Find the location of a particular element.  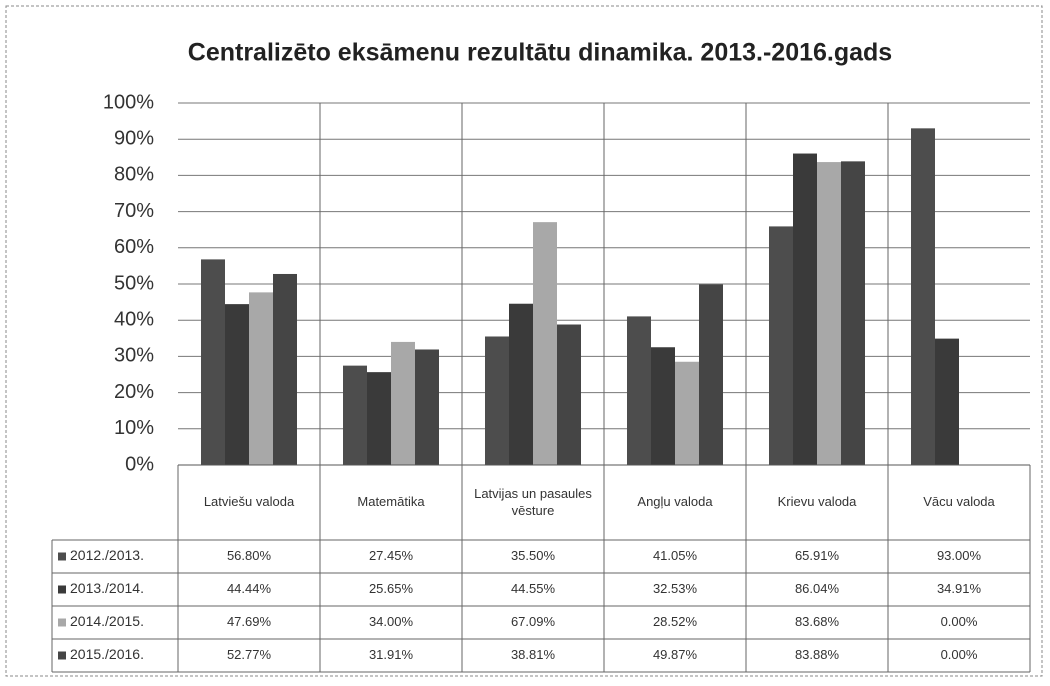

data-label-box: 38.81% is located at coordinates (533, 655).